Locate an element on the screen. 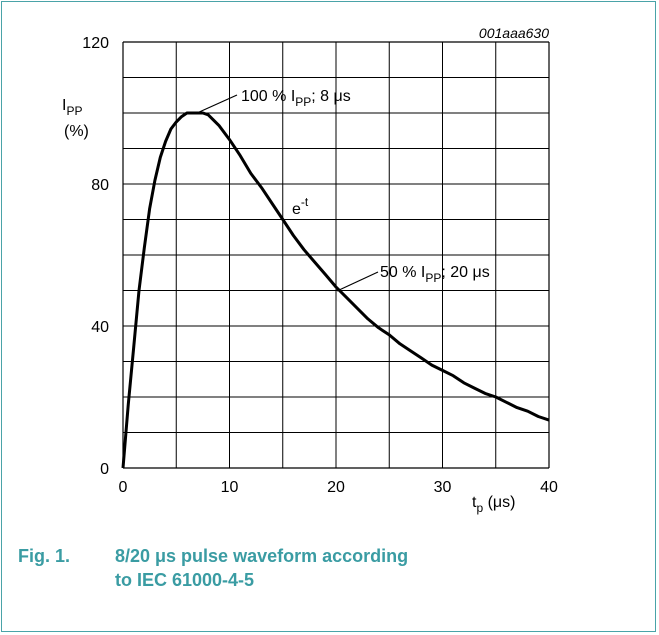 Image resolution: width=659 pixels, height=635 pixels. caption-number: Fig. 1. is located at coordinates (44, 556).